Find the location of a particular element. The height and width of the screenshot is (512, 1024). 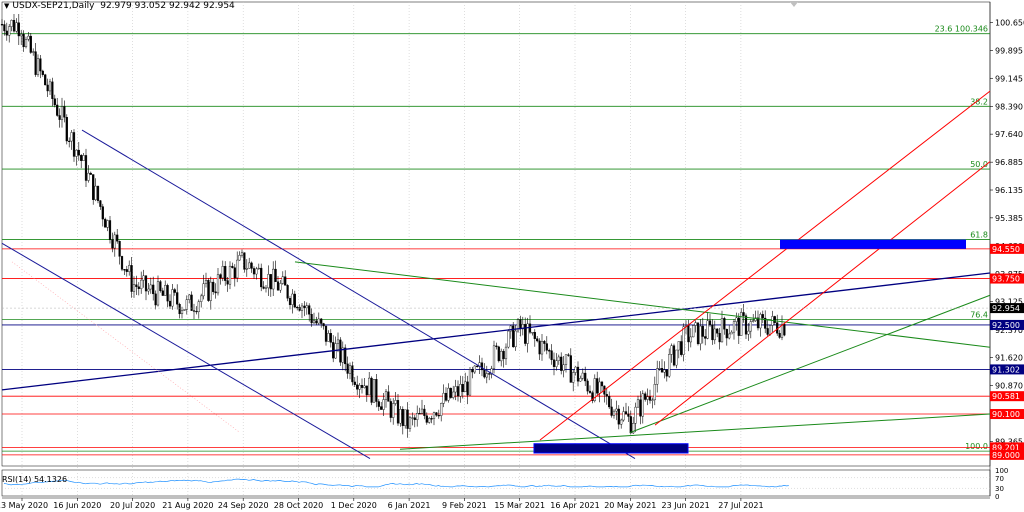

fib-level-label: 50.0 is located at coordinates (979, 164).